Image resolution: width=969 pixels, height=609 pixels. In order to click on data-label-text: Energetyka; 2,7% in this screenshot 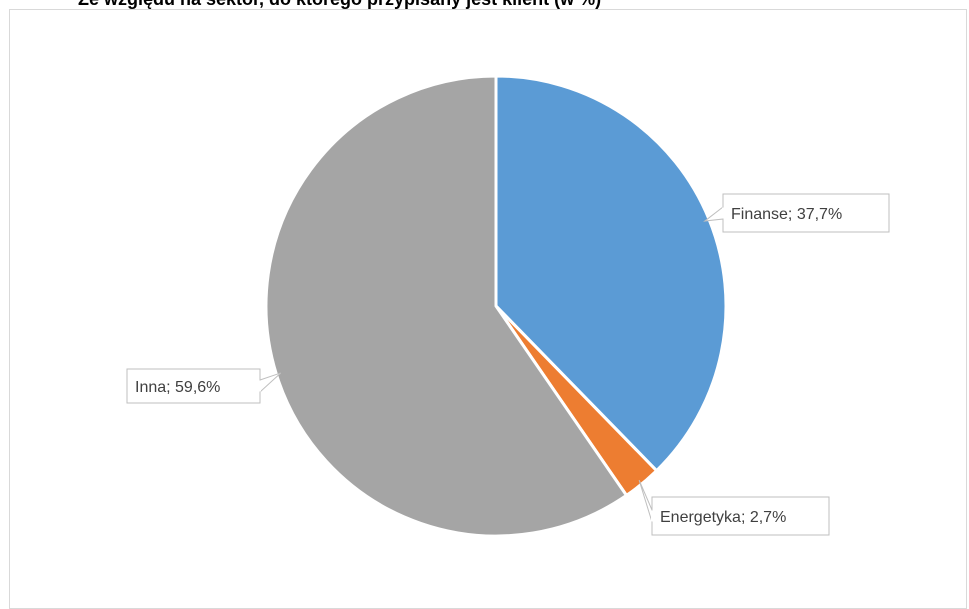, I will do `click(723, 517)`.